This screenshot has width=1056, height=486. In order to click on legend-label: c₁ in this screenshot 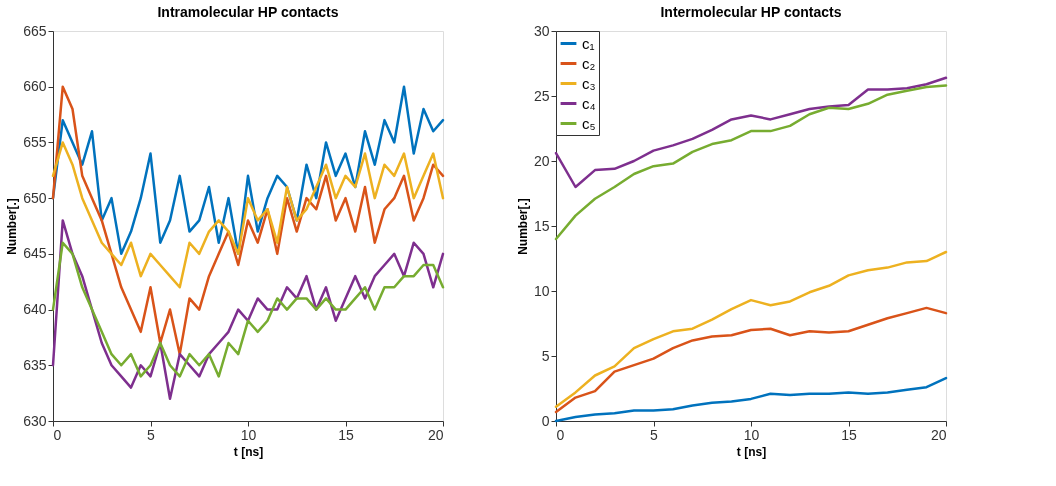, I will do `click(588, 43)`.